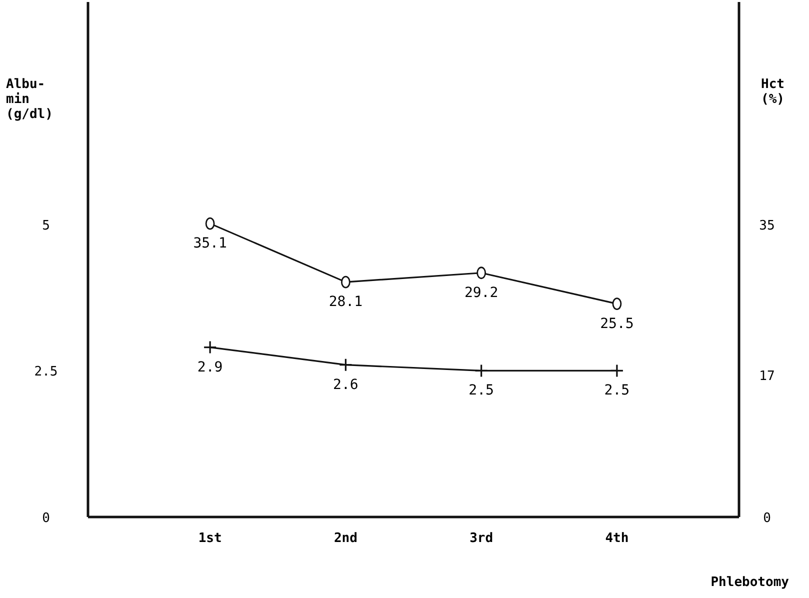 This screenshot has width=809, height=598. Describe the element at coordinates (46, 518) in the screenshot. I see `y-tick-label: 0` at that location.